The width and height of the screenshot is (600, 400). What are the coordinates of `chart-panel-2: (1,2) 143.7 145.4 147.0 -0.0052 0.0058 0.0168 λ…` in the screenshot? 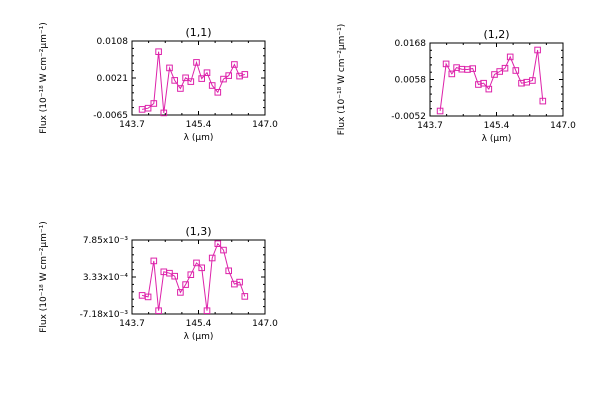 It's located at (456, 84).